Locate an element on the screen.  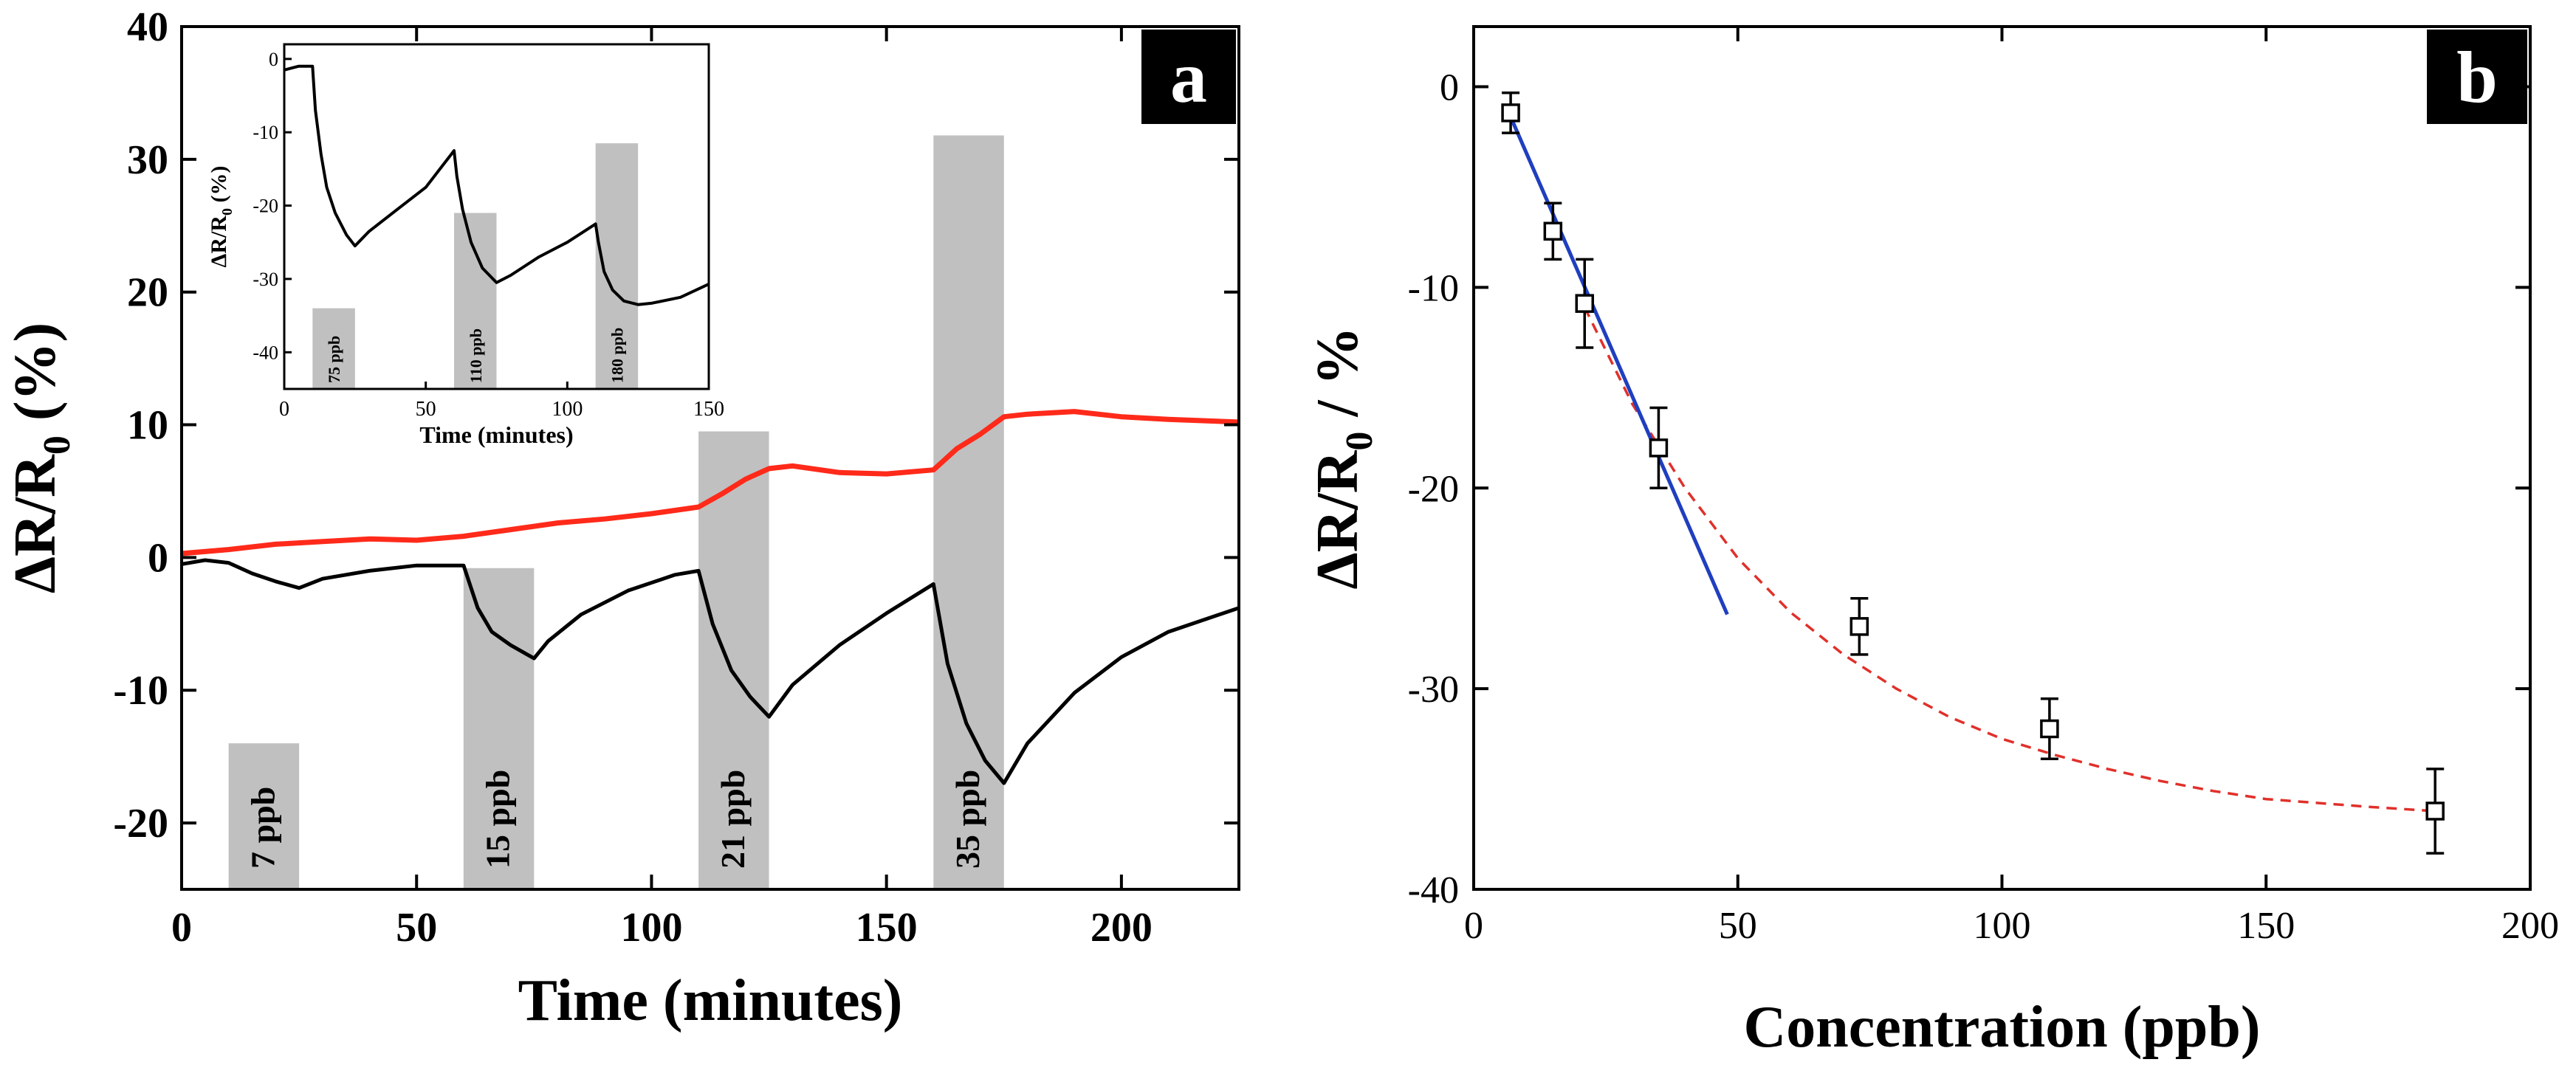
inset-exposure-label: 180 ppb is located at coordinates (617, 355).